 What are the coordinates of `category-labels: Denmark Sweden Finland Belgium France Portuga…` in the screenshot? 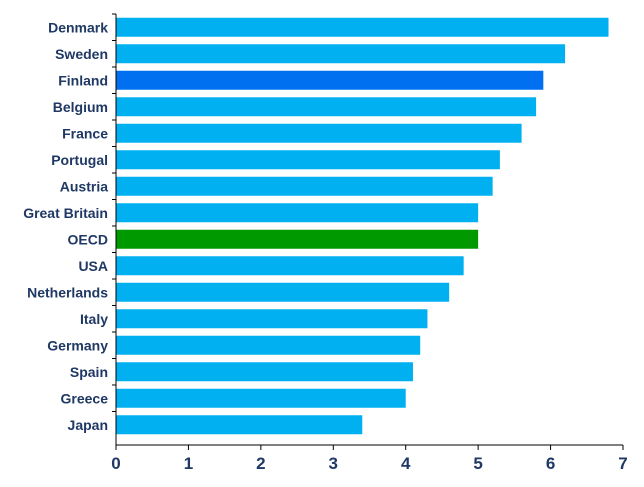 It's located at (65, 226).